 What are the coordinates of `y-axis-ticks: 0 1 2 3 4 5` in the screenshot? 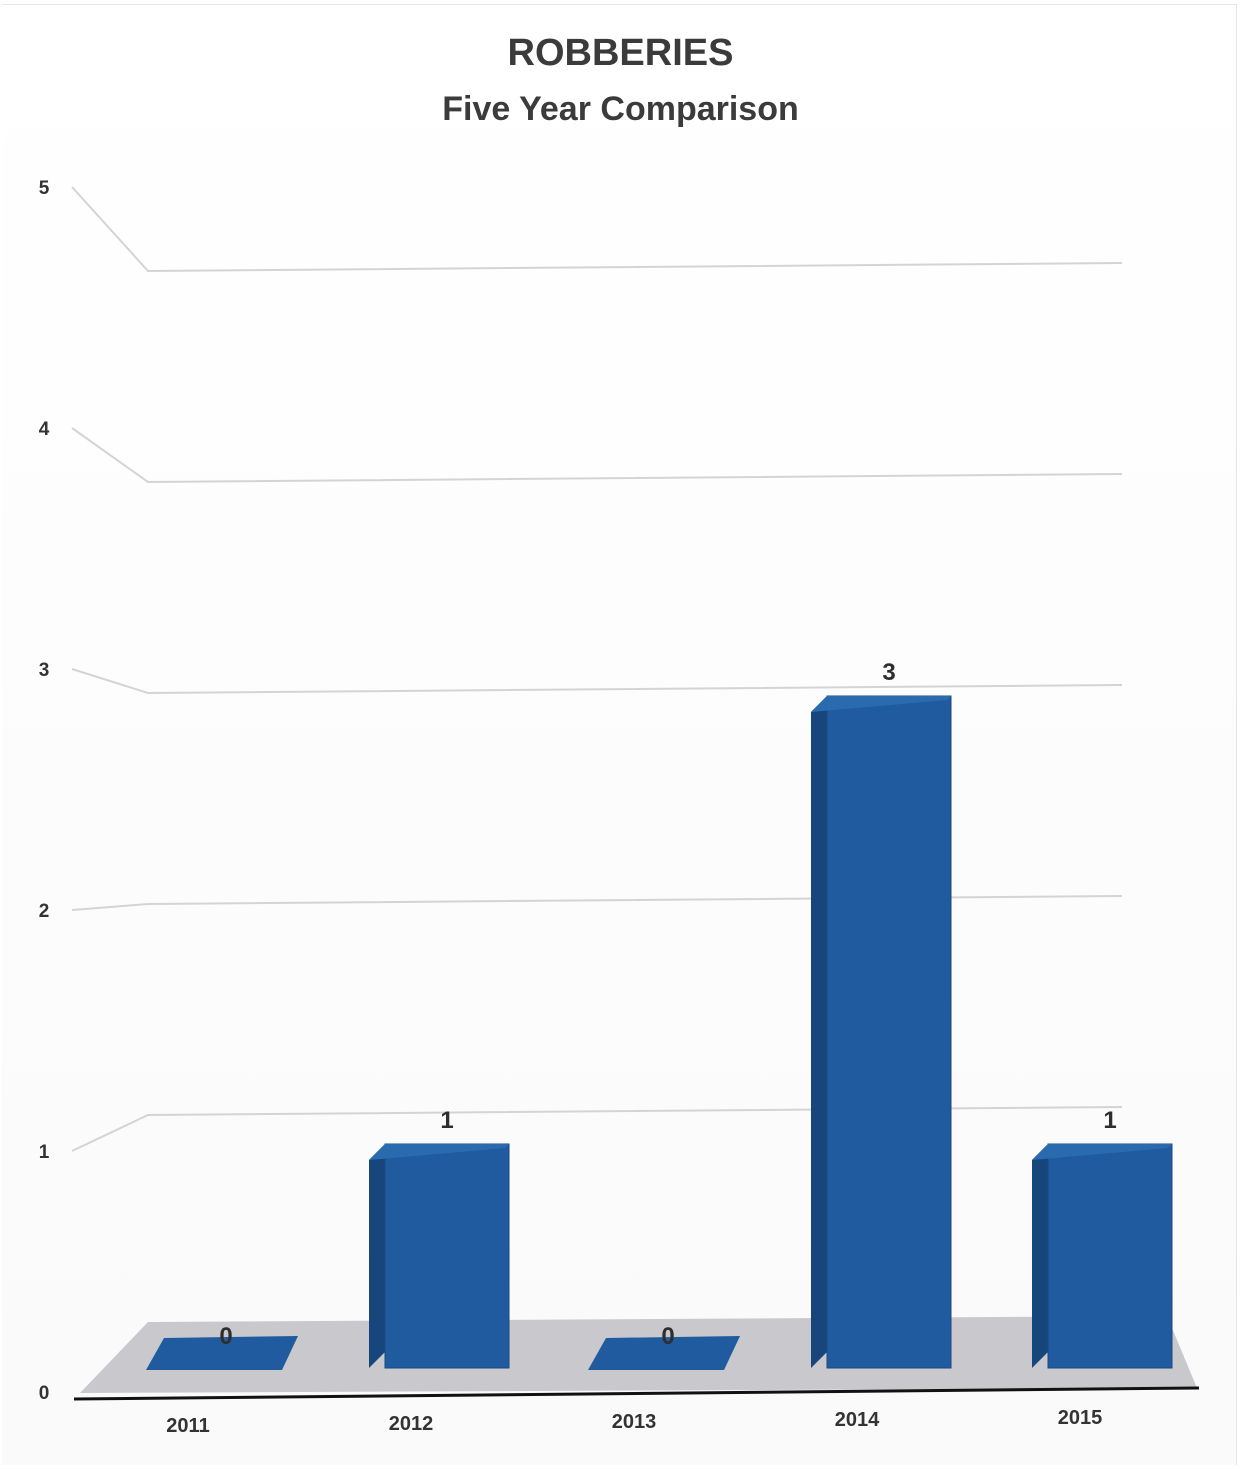 It's located at (44, 791).